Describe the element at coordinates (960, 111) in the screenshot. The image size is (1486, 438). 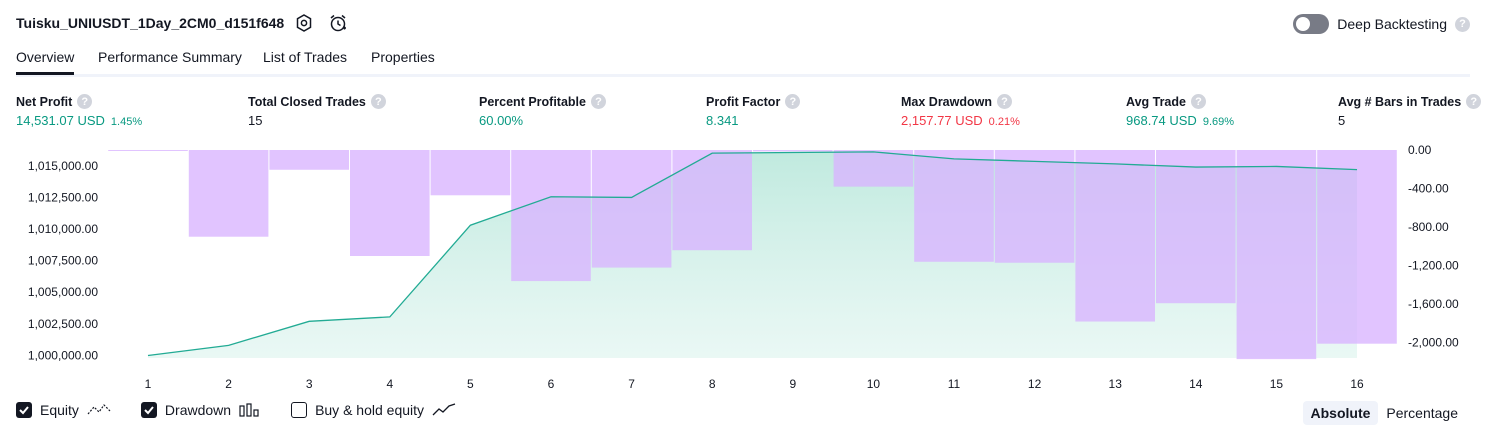
I see `metric-max-drawdown: Max Drawdown? 2,157.77 USD 0.21%` at that location.